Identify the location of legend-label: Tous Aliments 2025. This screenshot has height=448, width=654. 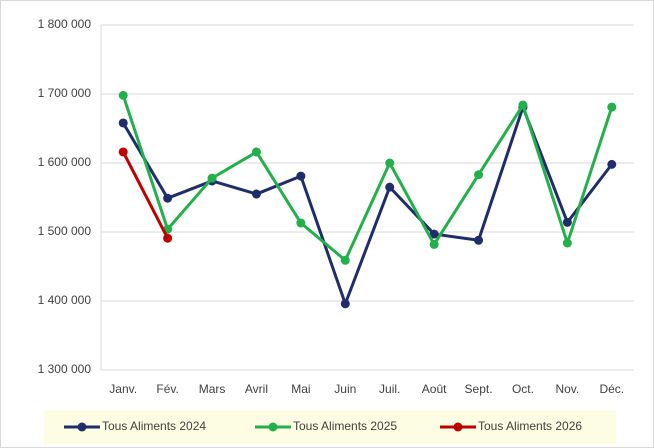
(345, 426).